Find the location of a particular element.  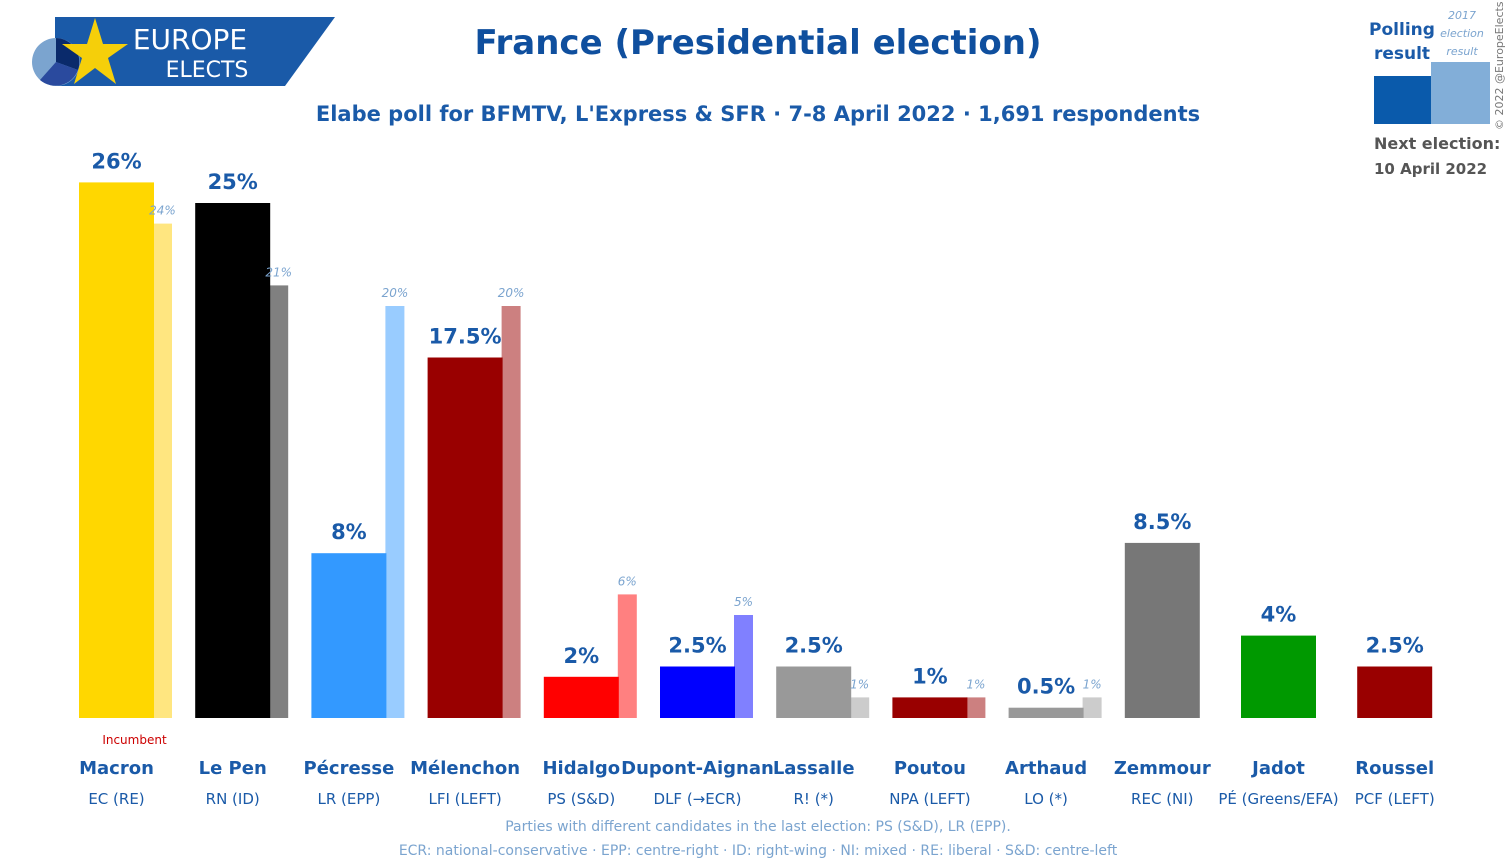

chart-title: France (Presidential election) is located at coordinates (757, 43).